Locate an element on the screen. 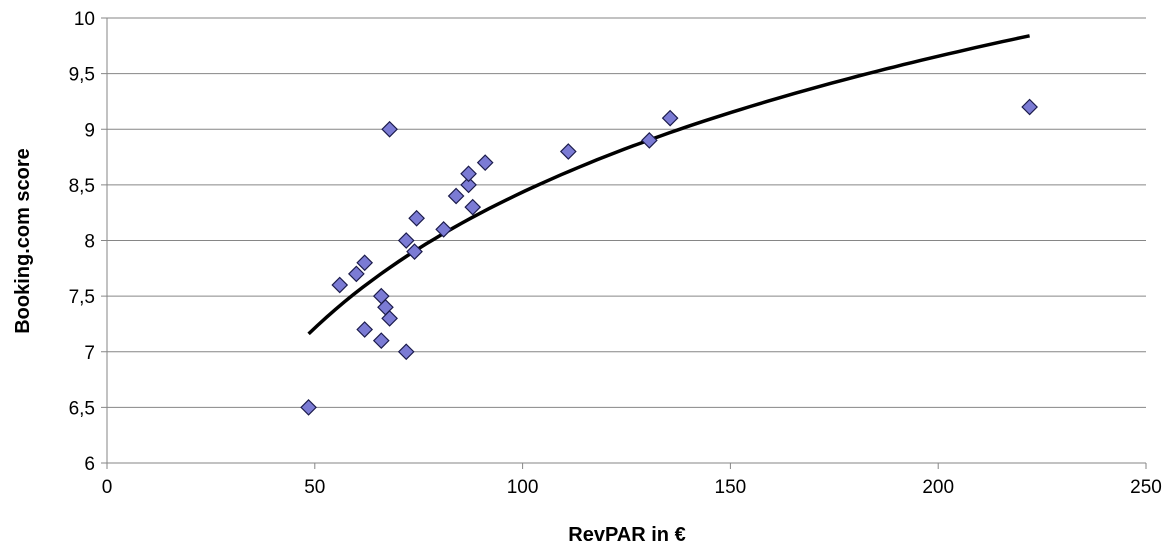 Image resolution: width=1176 pixels, height=548 pixels. y-tick-label: 9 is located at coordinates (89, 130).